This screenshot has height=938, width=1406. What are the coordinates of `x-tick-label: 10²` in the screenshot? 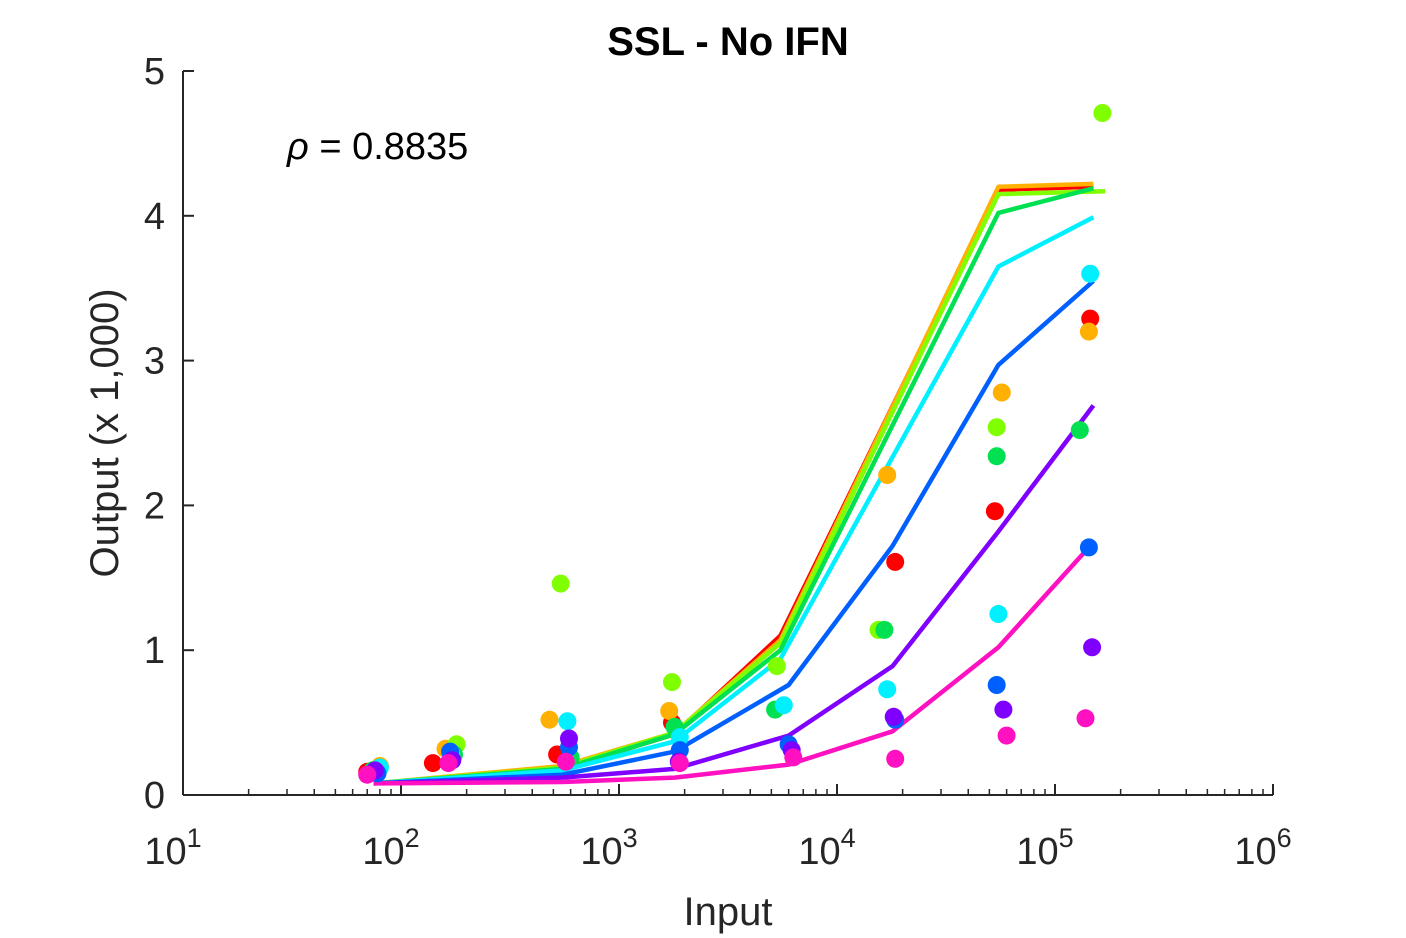 It's located at (390, 848).